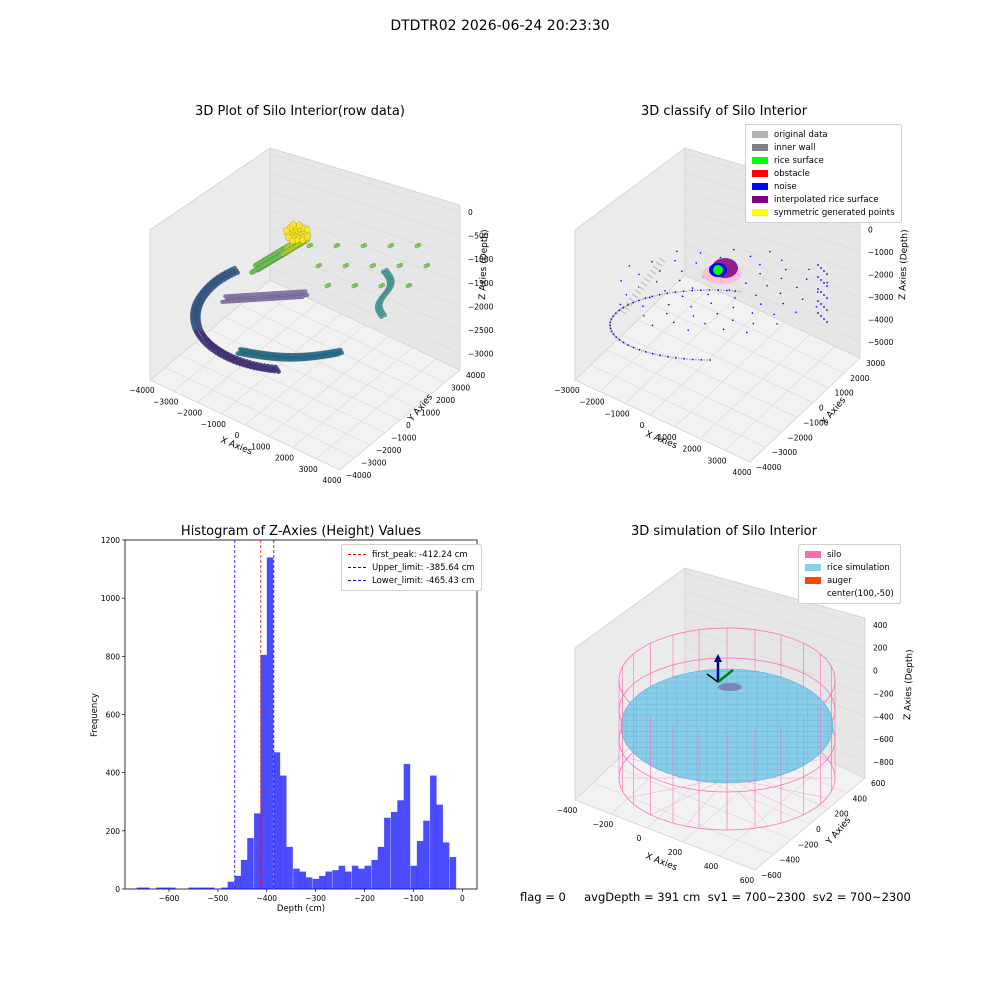 This screenshot has height=1000, width=1000. Describe the element at coordinates (408, 425) in the screenshot. I see `y-tick-label: 0` at that location.